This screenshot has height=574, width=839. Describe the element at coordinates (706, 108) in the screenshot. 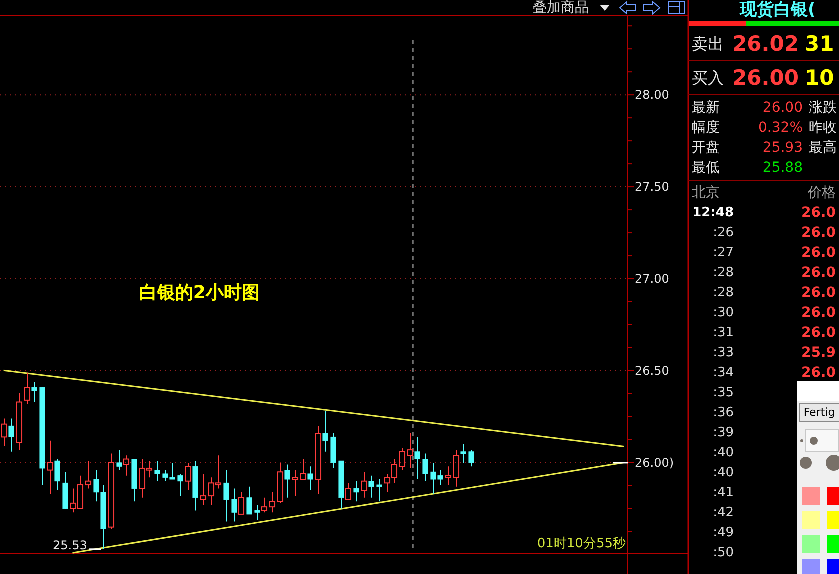

I see `text: 最新` at that location.